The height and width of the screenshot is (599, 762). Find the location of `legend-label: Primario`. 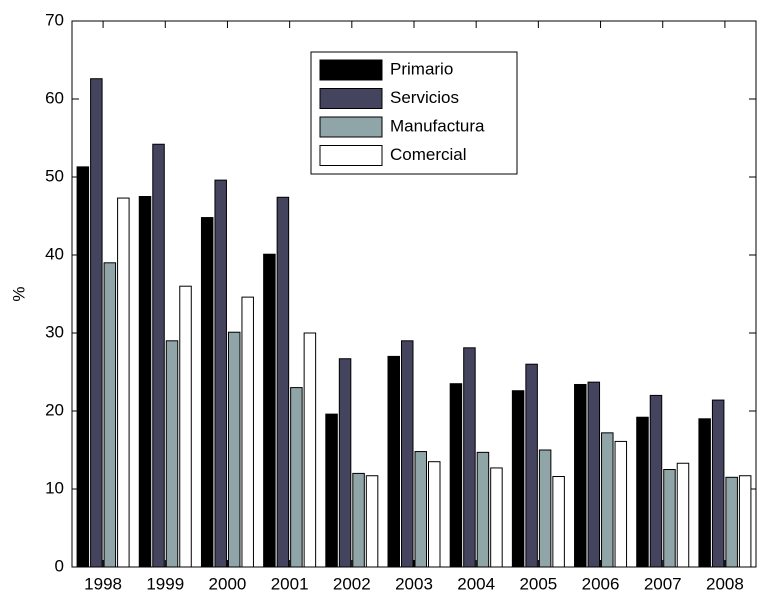

legend-label: Primario is located at coordinates (421, 68).